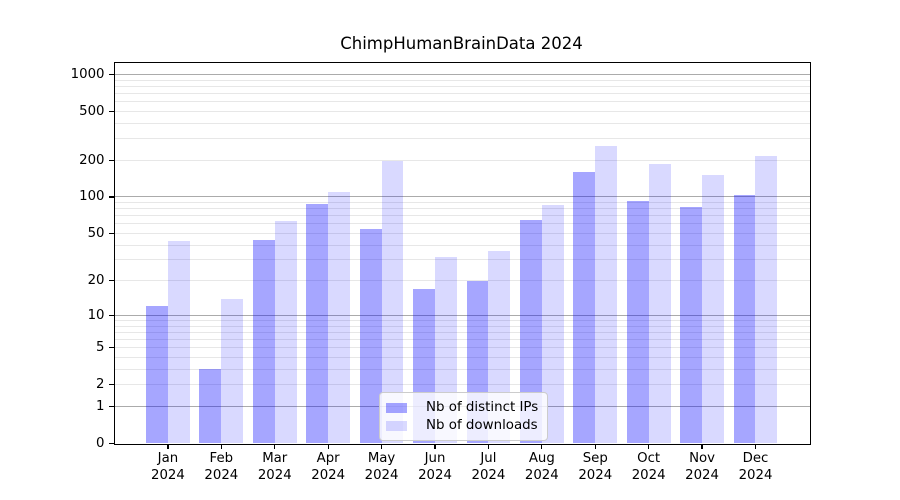 The image size is (900, 500). I want to click on y-tick-label: 50, so click(96, 233).